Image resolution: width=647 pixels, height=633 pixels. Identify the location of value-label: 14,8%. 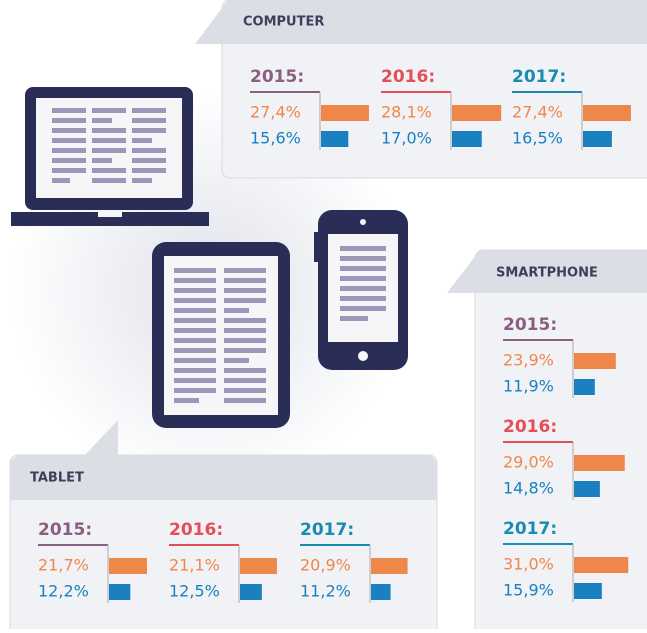
(528, 488).